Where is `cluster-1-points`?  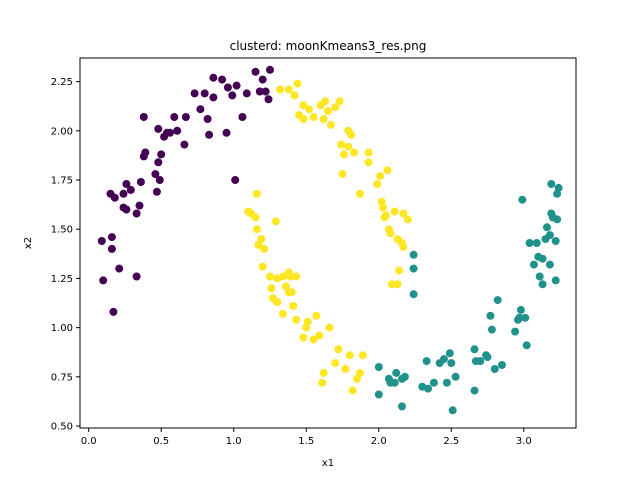
cluster-1-points is located at coordinates (468, 297).